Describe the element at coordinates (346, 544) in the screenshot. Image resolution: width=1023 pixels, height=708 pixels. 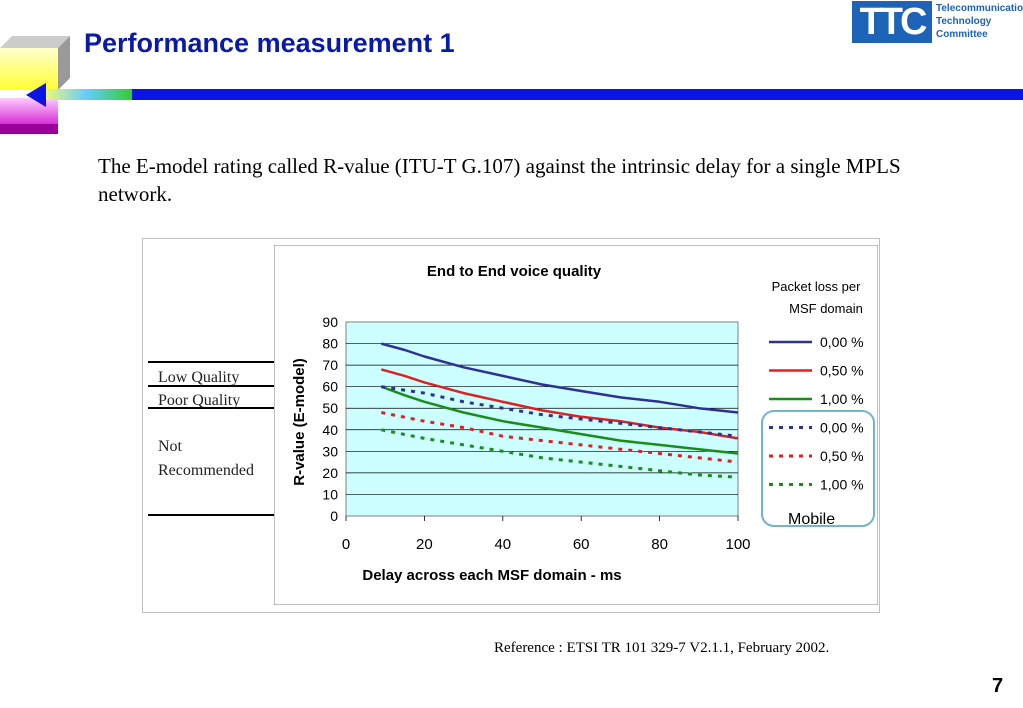
I see `x-tick-label: 0` at that location.